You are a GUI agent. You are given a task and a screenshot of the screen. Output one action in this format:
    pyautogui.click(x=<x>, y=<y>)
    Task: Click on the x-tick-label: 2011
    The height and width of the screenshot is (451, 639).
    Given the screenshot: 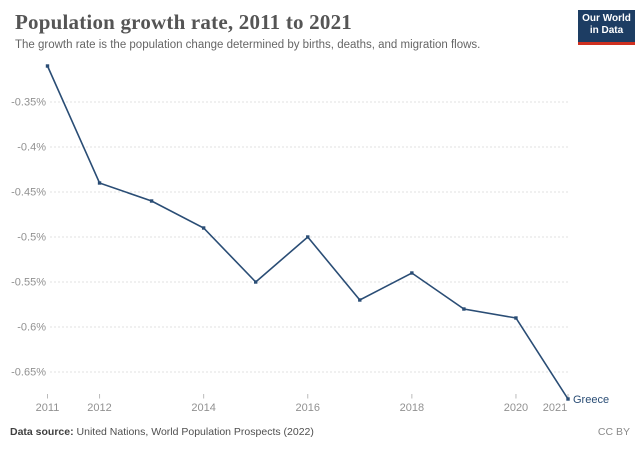 What is the action you would take?
    pyautogui.click(x=48, y=408)
    